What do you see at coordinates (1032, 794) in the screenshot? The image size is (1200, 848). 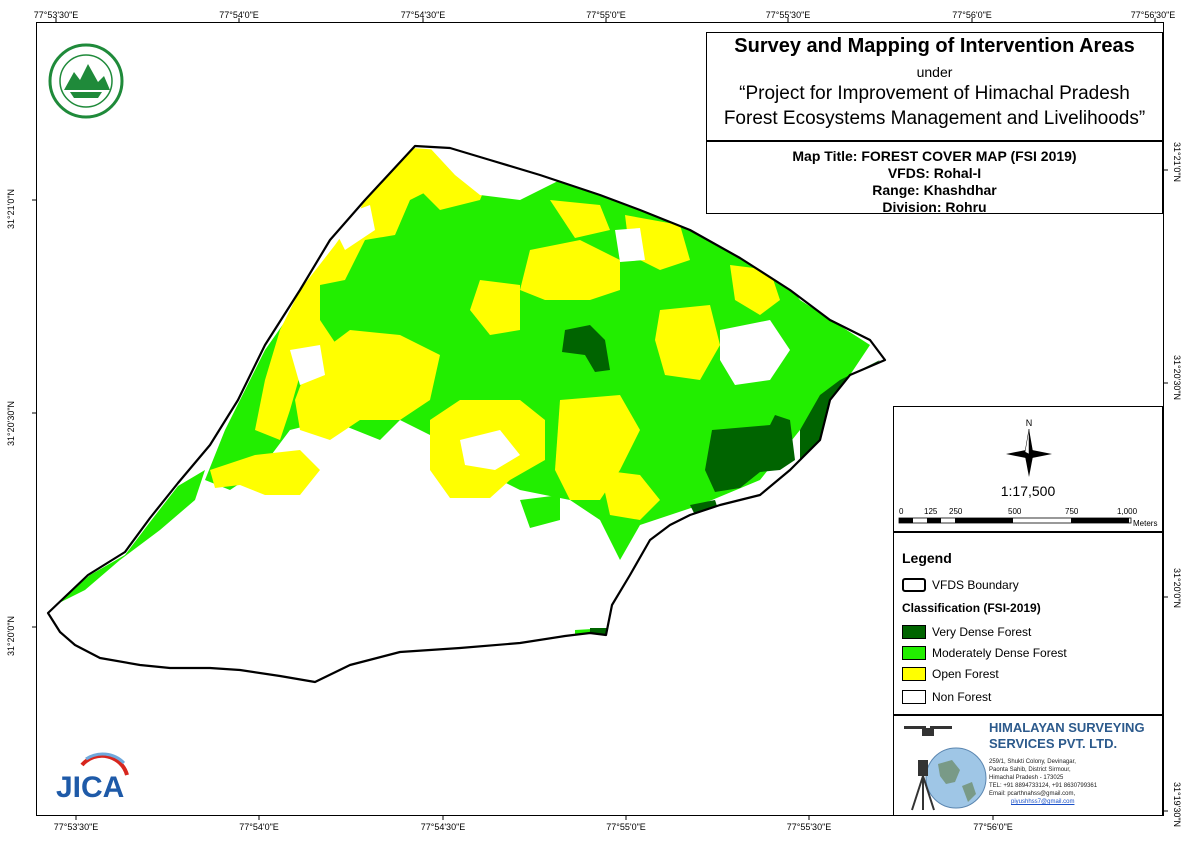 I see `company-email-1: Email: pcarthnahss@gmail.com,` at bounding box center [1032, 794].